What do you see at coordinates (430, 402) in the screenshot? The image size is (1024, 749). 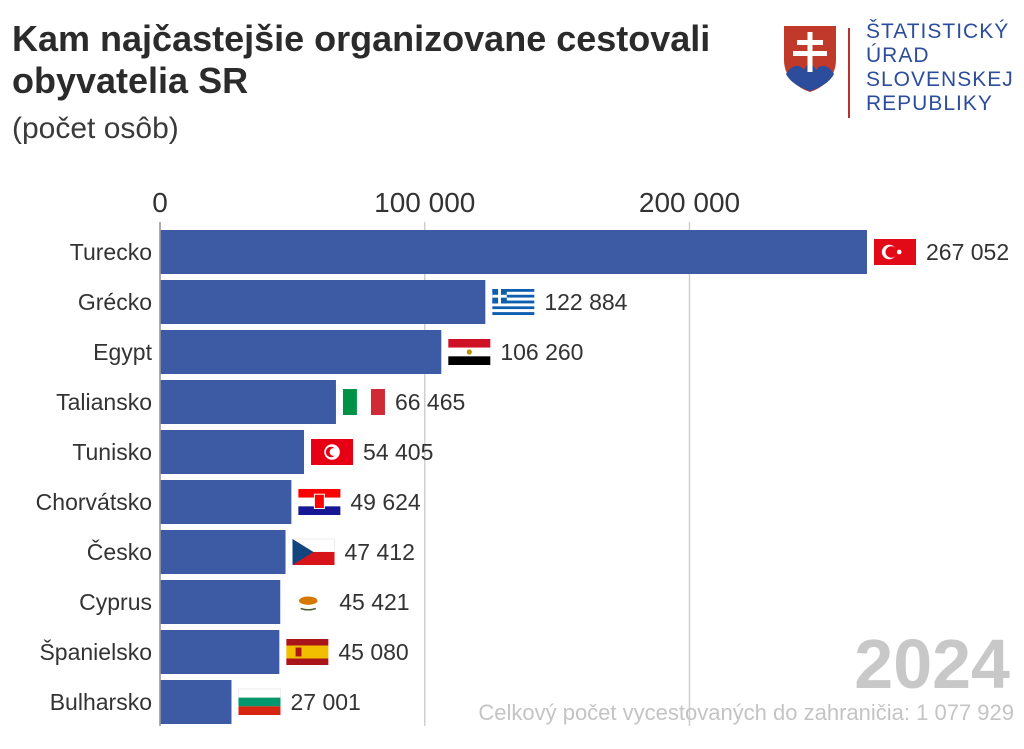 I see `value-label: 66 465` at bounding box center [430, 402].